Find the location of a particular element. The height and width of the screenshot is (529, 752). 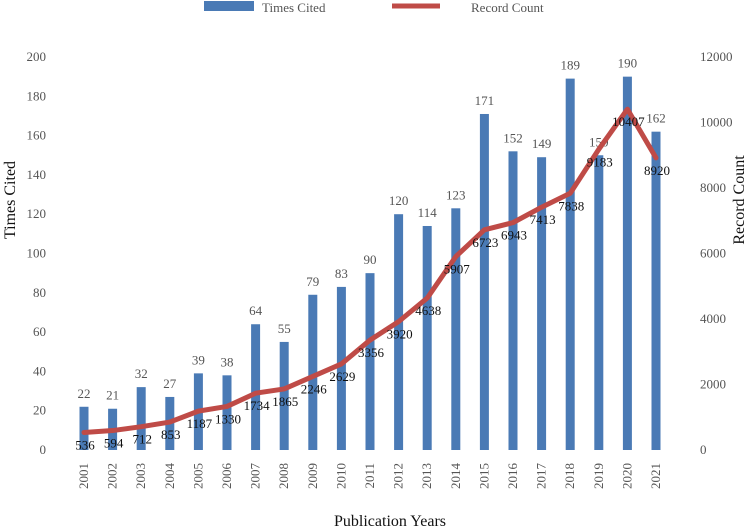

bar-label-2014: 123 is located at coordinates (456, 194).